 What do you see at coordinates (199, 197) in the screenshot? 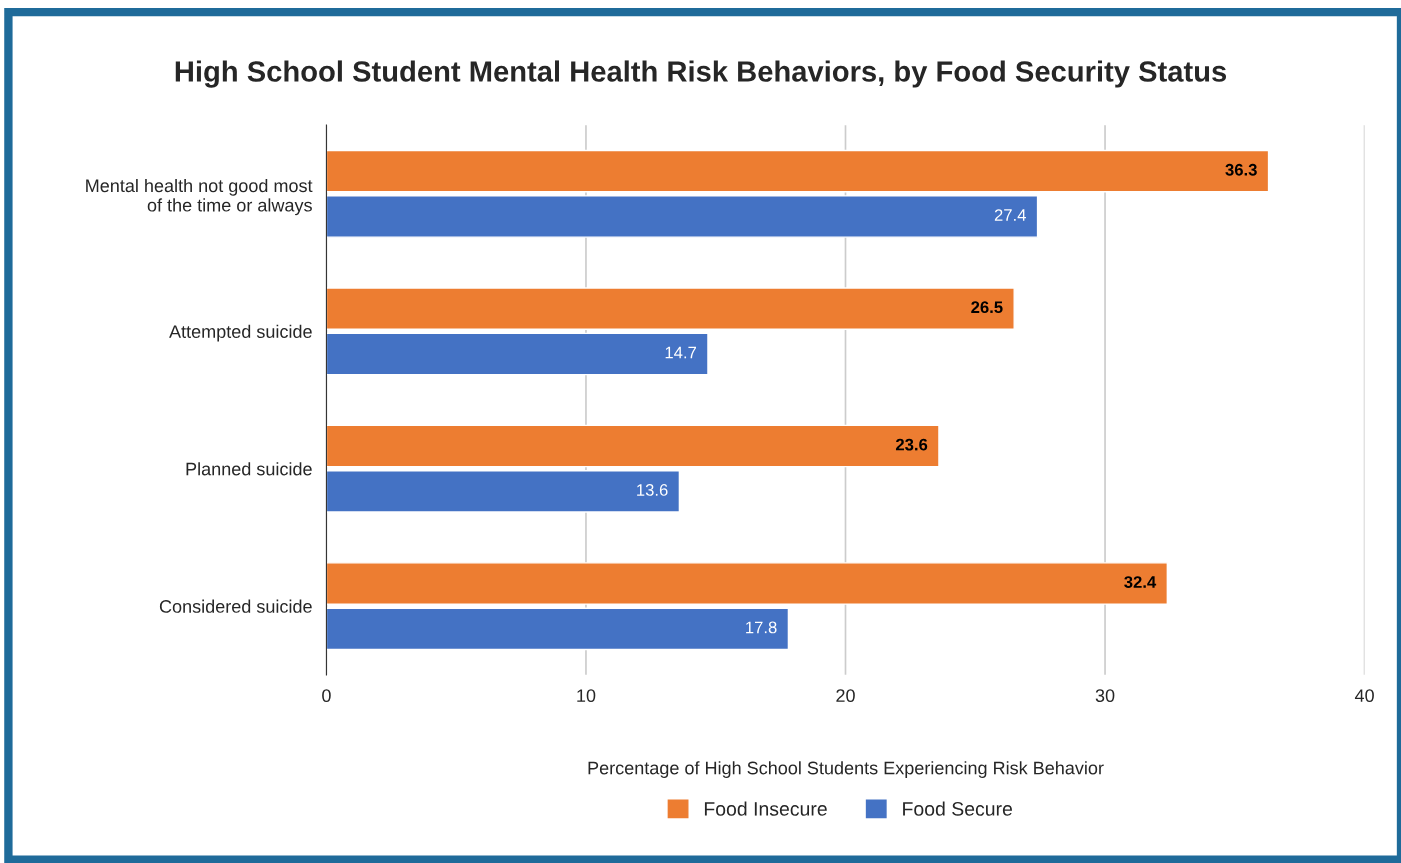
I see `y-tick-label: Mental health not good most of the time or always` at bounding box center [199, 197].